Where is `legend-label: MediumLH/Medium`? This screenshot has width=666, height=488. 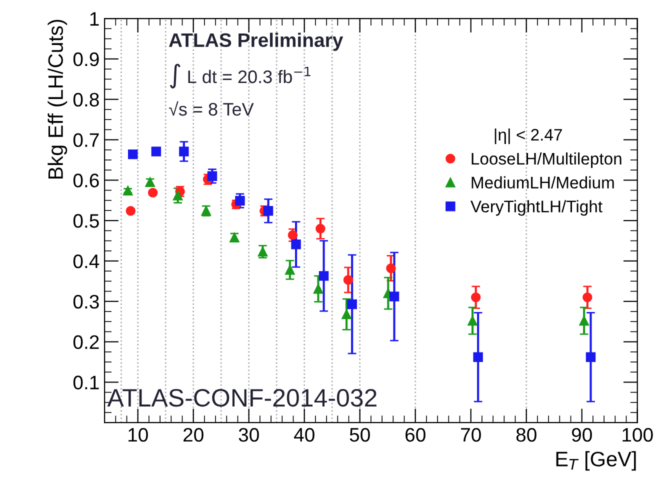 legend-label: MediumLH/Medium is located at coordinates (543, 182).